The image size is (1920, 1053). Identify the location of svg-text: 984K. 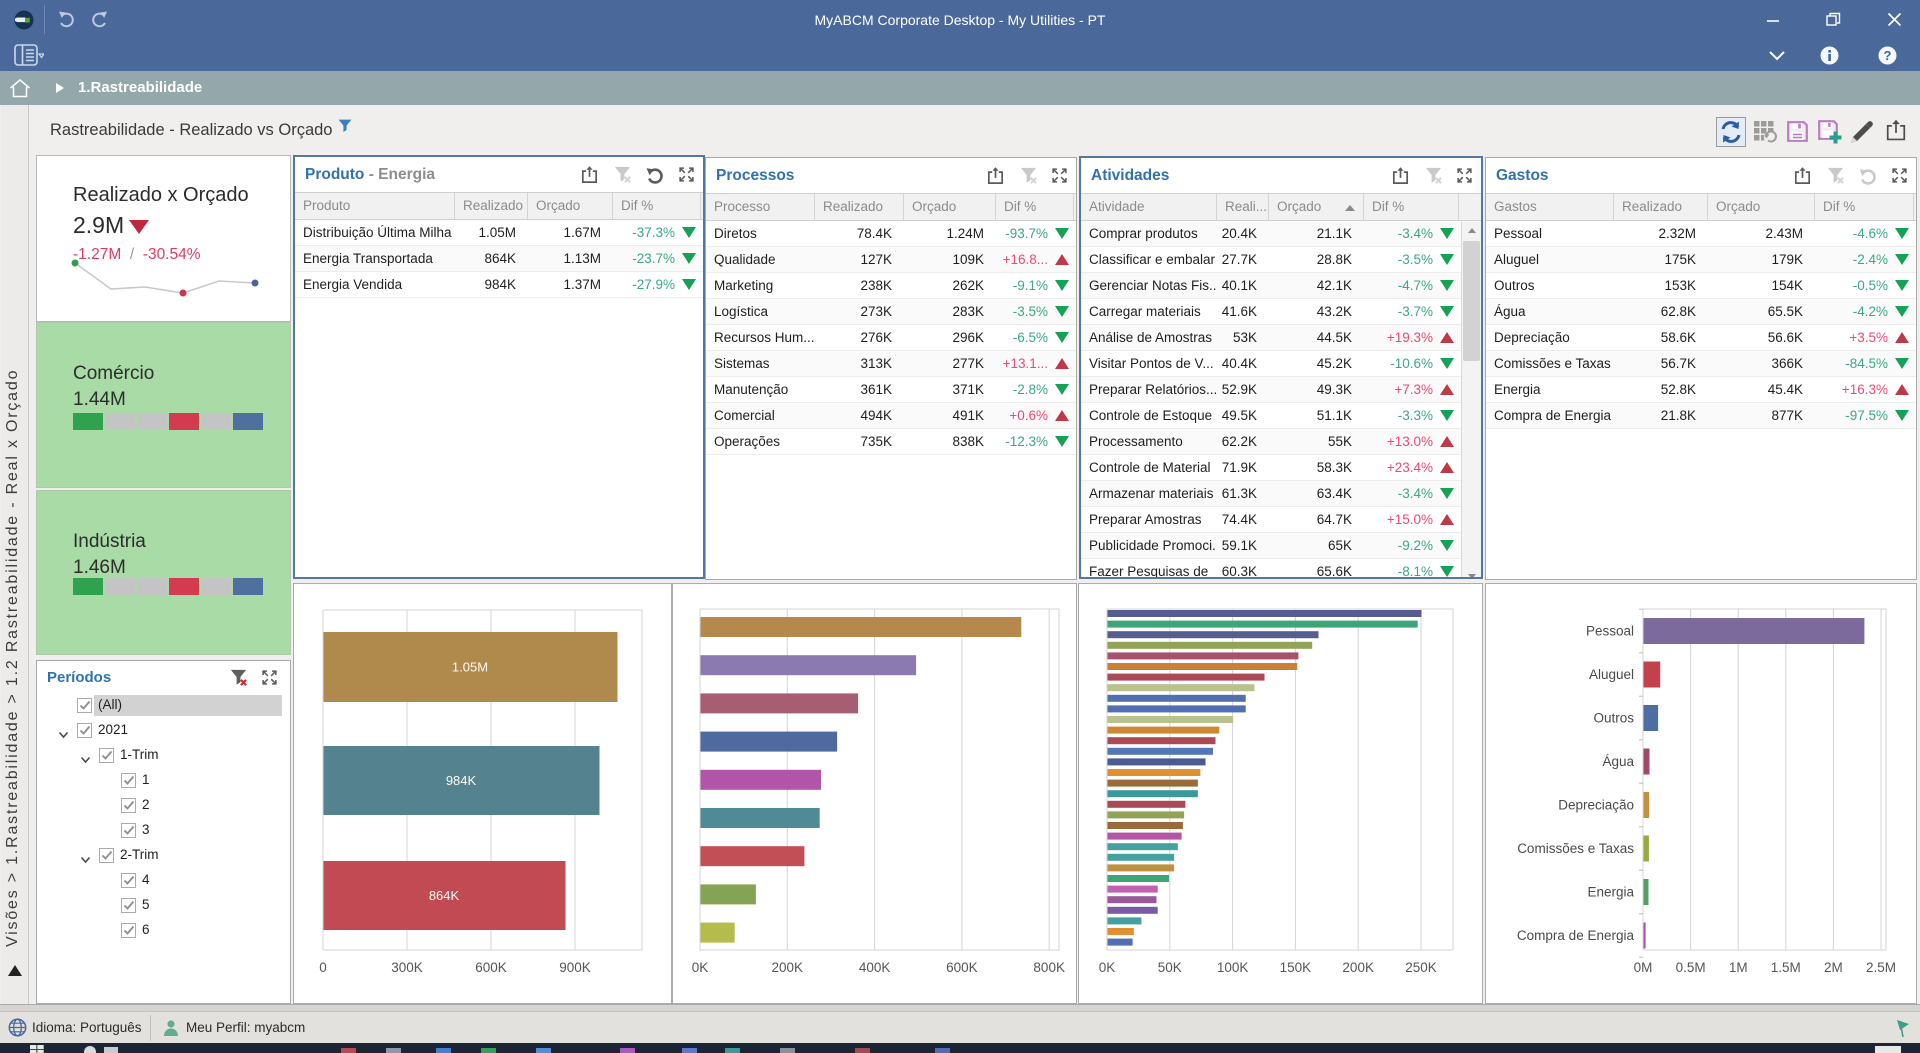
(461, 780).